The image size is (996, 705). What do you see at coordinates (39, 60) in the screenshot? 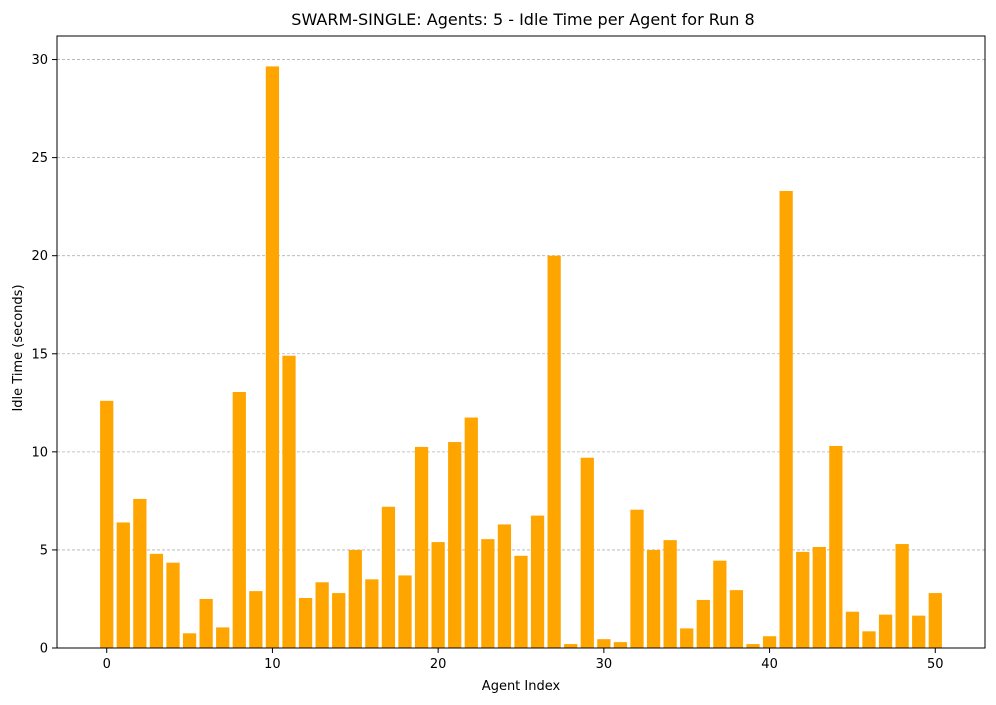
I see `y-tick-label: 30` at bounding box center [39, 60].